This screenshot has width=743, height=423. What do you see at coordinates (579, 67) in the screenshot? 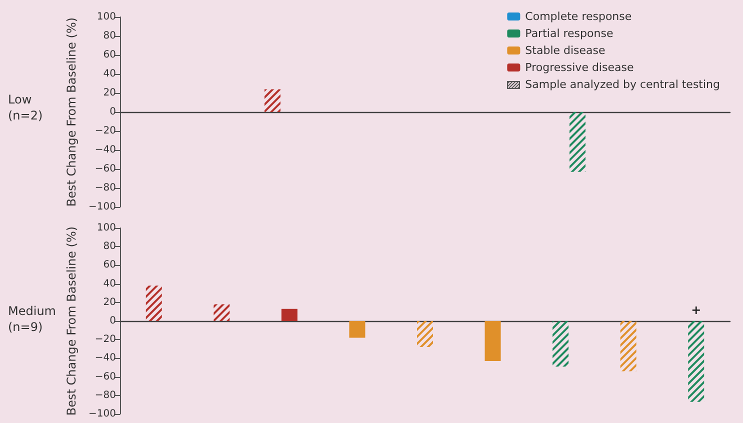
I see `legend-label: Progressive disease` at bounding box center [579, 67].